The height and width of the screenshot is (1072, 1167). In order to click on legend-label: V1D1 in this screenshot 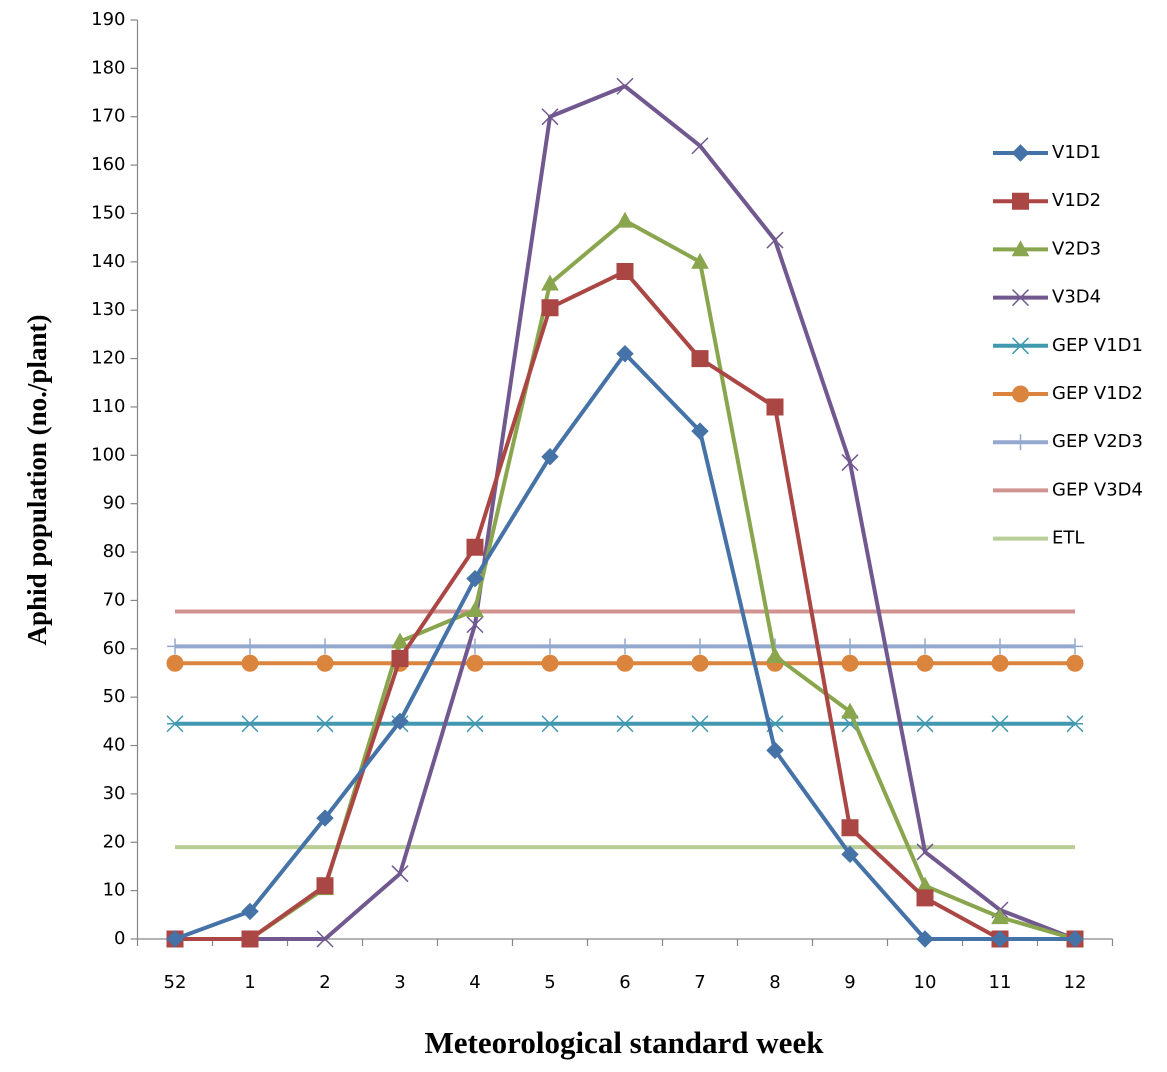, I will do `click(1076, 152)`.